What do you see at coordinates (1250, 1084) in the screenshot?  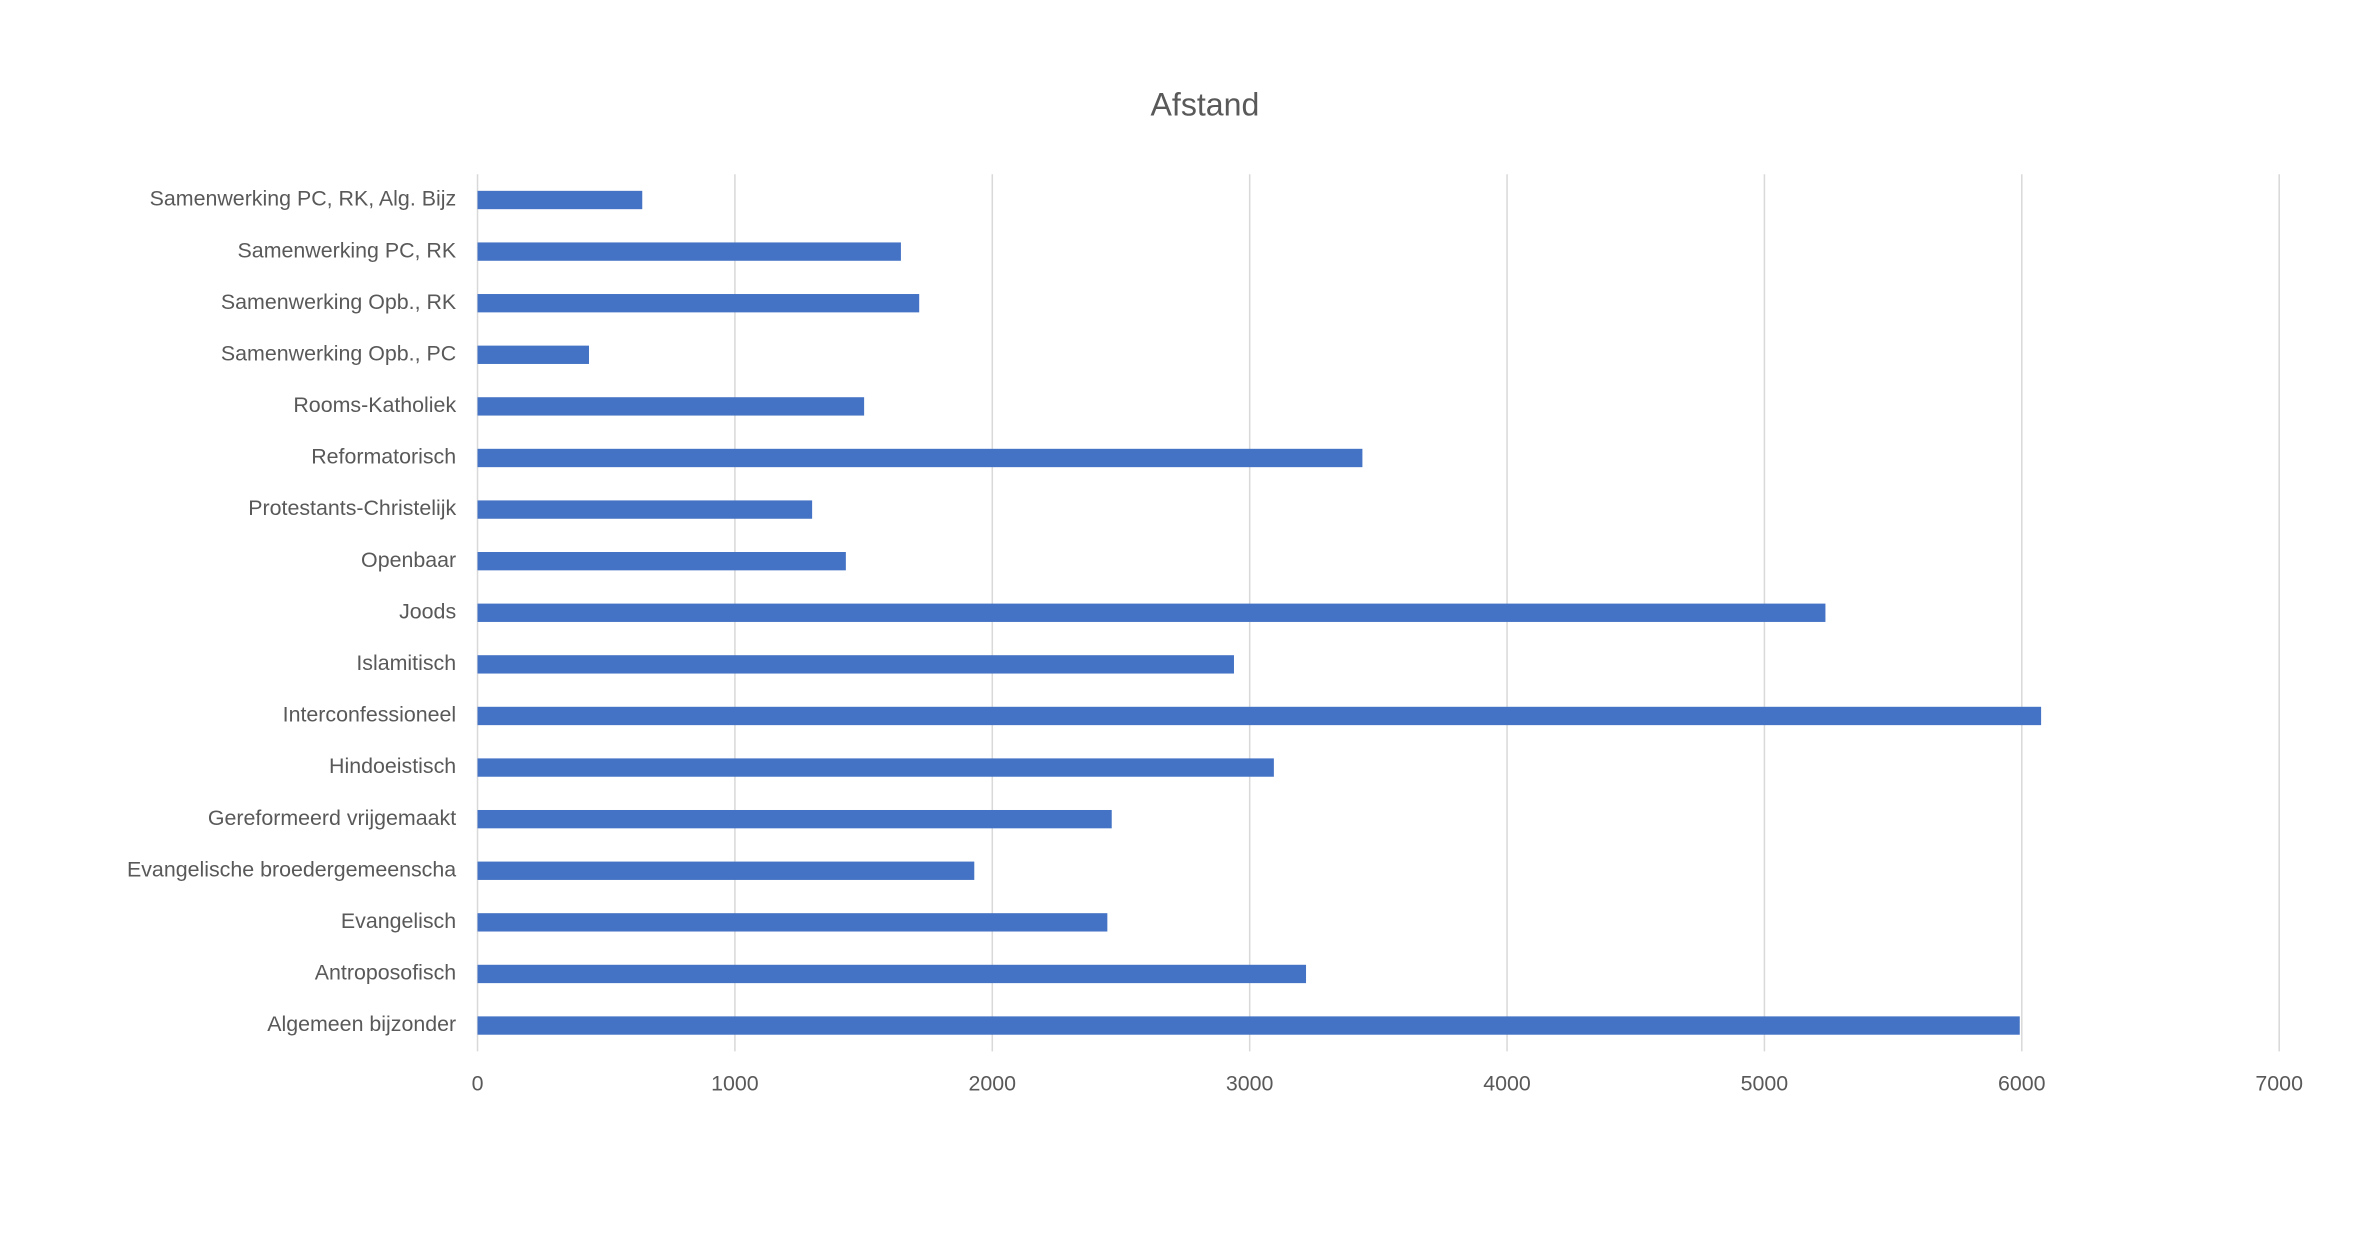 I see `x-tick-label: 3000` at bounding box center [1250, 1084].